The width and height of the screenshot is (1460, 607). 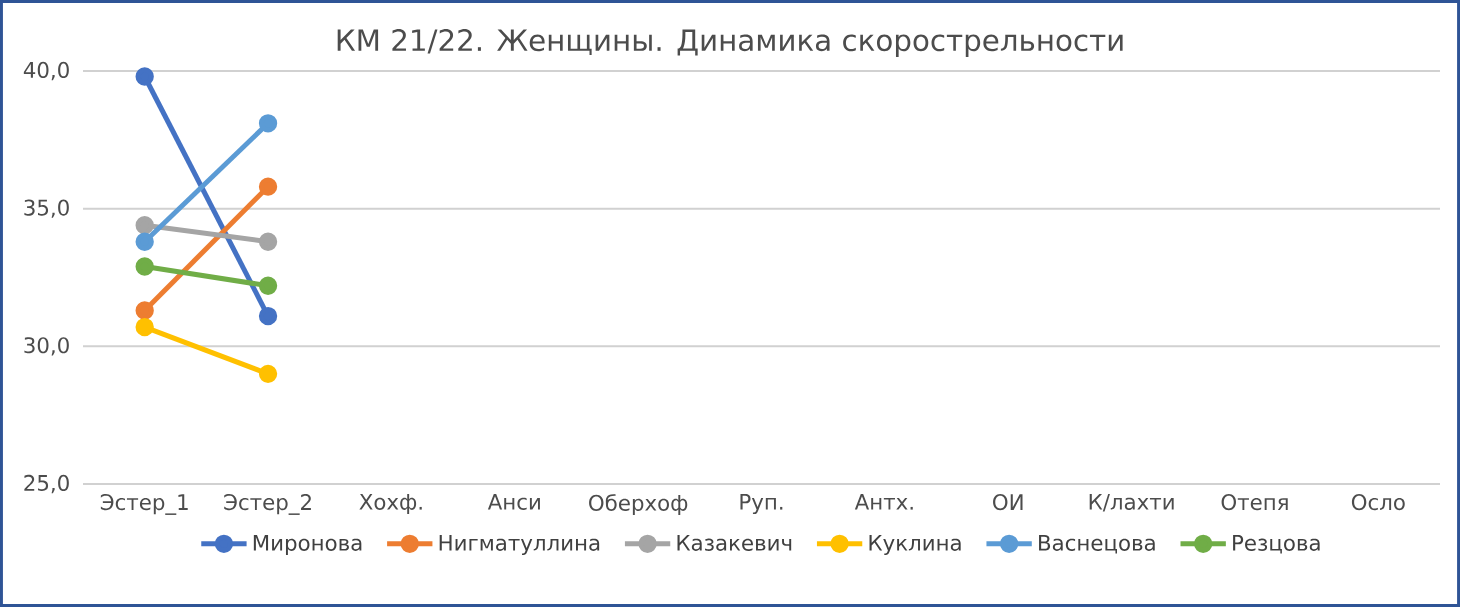 What do you see at coordinates (1008, 502) in the screenshot?
I see `x-tick-label: ОИ` at bounding box center [1008, 502].